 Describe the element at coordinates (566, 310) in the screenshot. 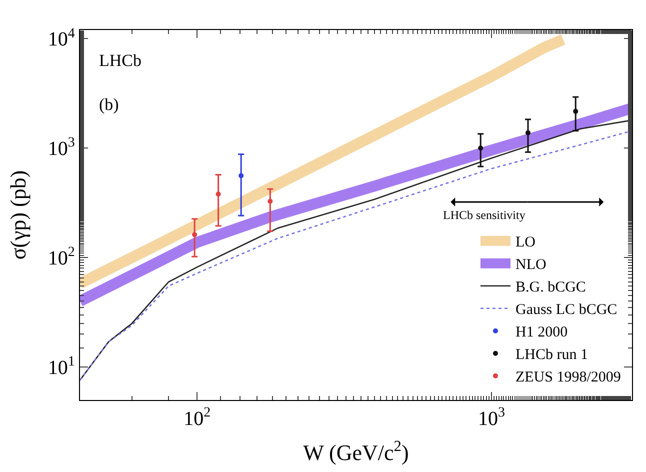

I see `legend-label: Gauss LC bCGC` at that location.